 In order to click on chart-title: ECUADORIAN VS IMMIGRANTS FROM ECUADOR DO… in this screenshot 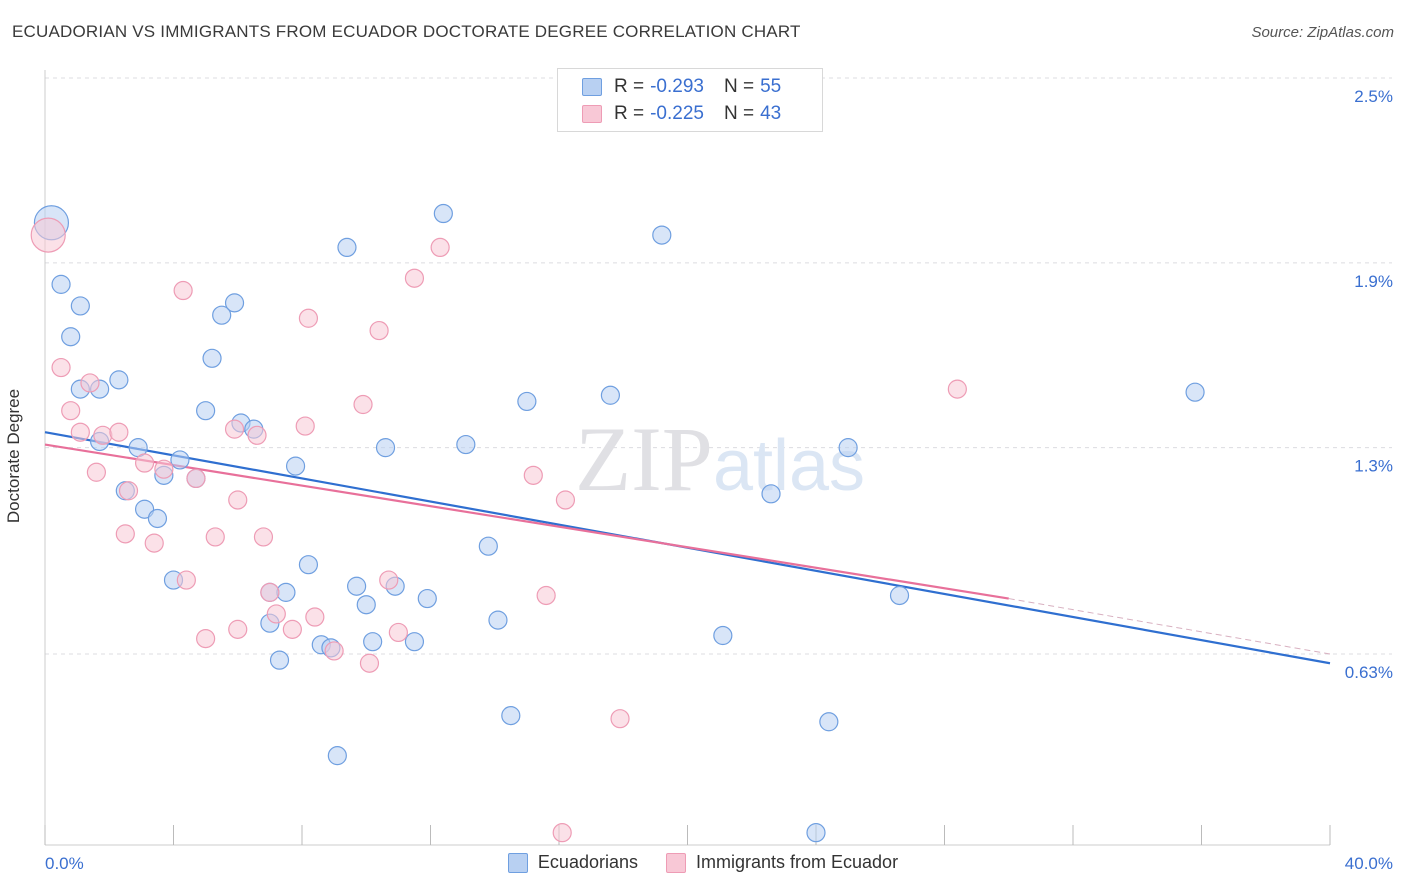, I will do `click(406, 31)`.